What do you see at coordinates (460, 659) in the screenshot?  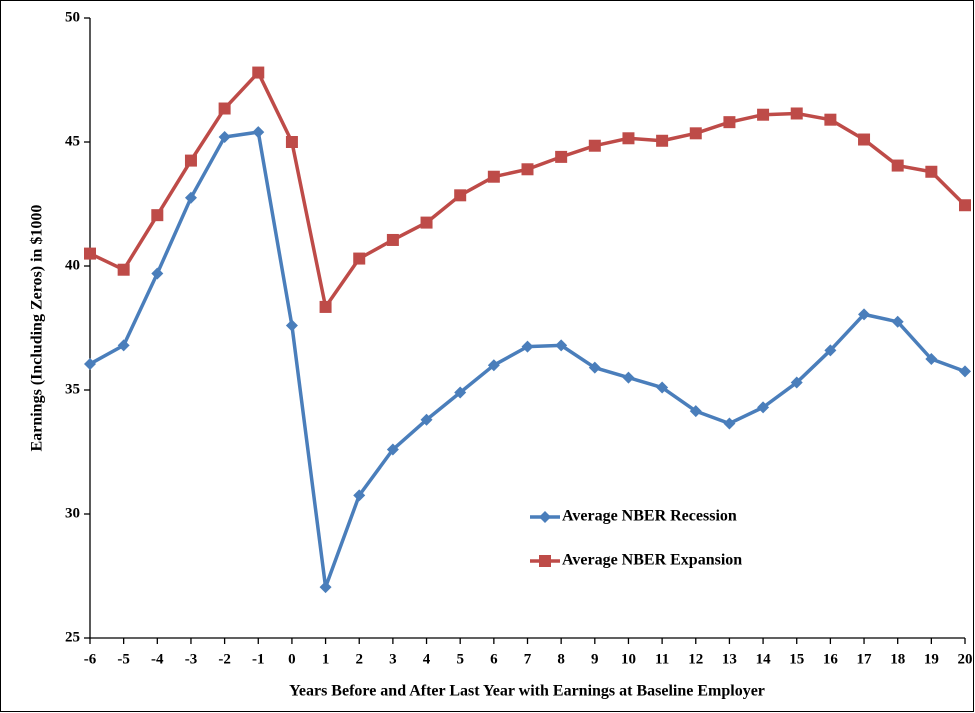 I see `x-tick-label: 5` at bounding box center [460, 659].